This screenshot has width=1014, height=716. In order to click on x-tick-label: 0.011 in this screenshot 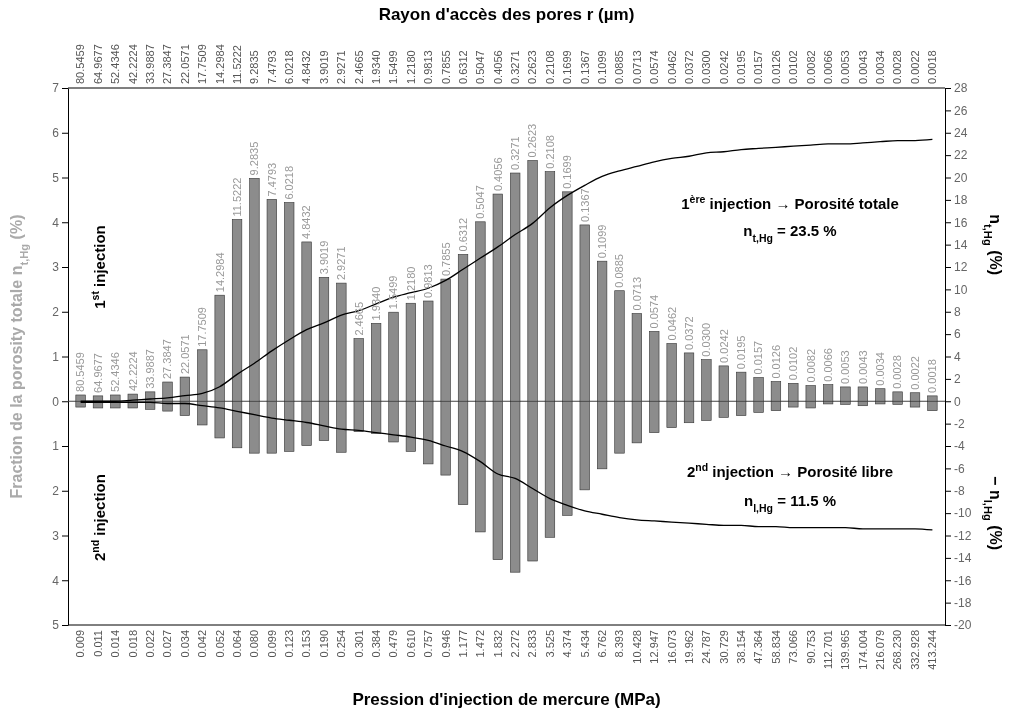, I will do `click(97, 643)`.